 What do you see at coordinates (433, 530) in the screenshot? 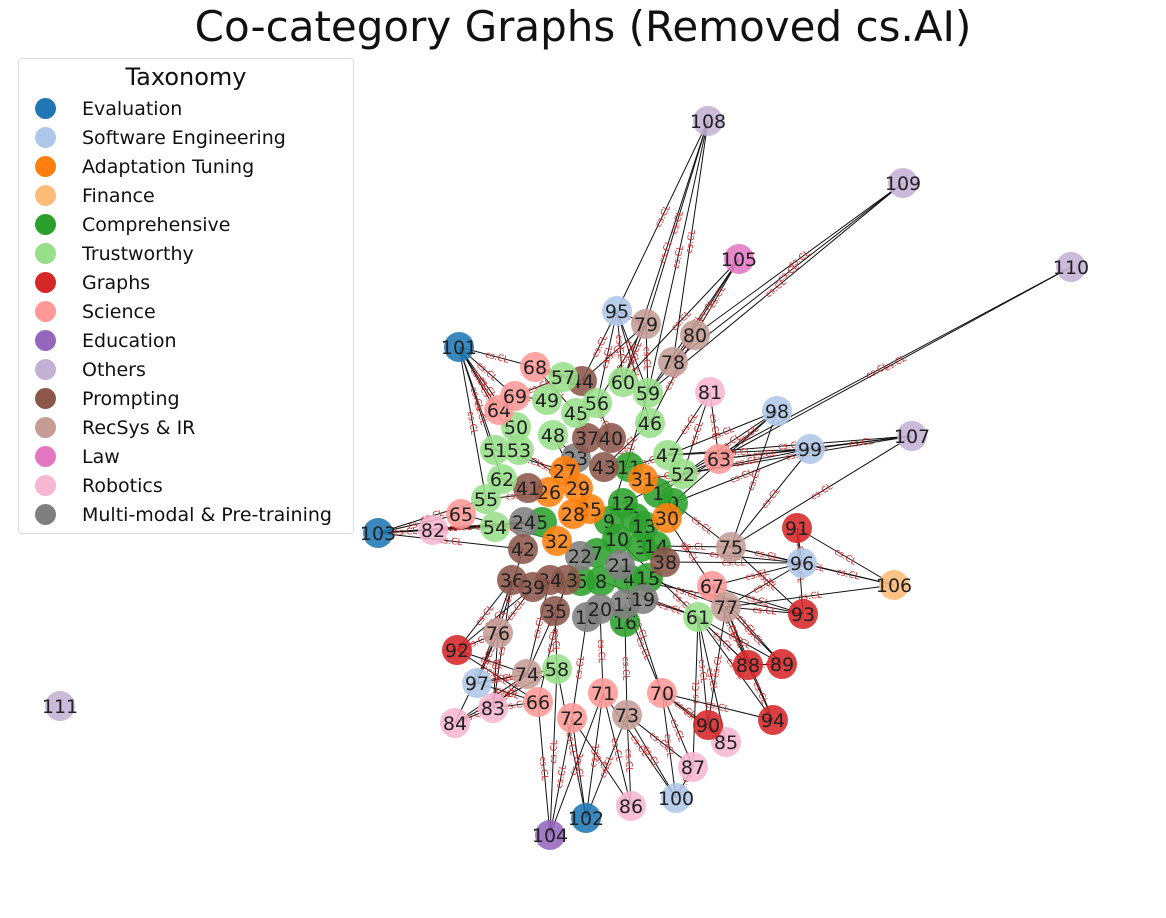
I see `graph-node: 82` at bounding box center [433, 530].